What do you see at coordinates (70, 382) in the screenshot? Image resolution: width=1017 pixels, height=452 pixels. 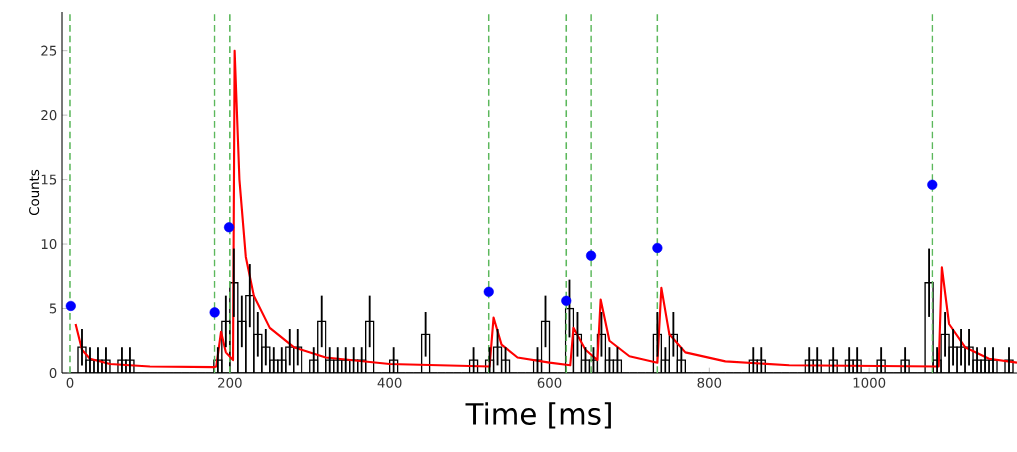 I see `x-tick-label: 0` at bounding box center [70, 382].